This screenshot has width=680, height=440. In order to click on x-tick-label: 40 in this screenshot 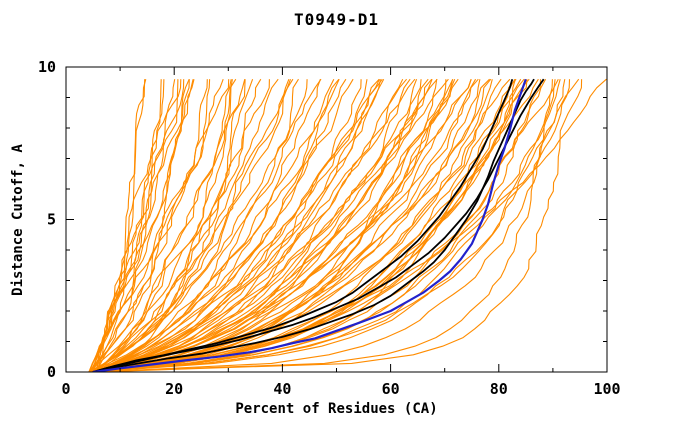, I will do `click(282, 389)`.